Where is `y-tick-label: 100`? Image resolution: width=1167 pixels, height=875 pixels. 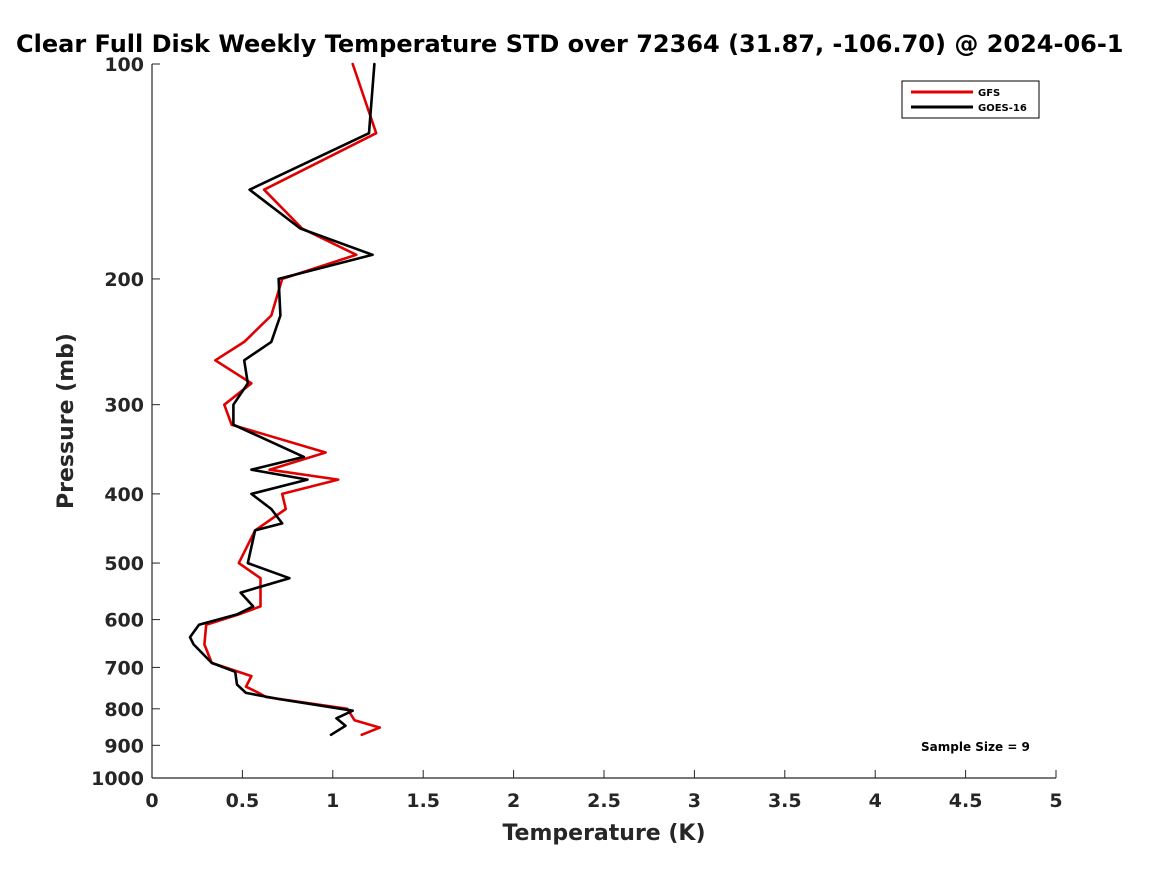
y-tick-label: 100 is located at coordinates (124, 65).